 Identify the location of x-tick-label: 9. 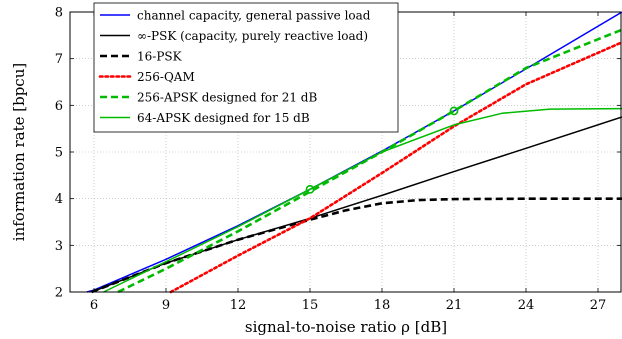
(166, 305).